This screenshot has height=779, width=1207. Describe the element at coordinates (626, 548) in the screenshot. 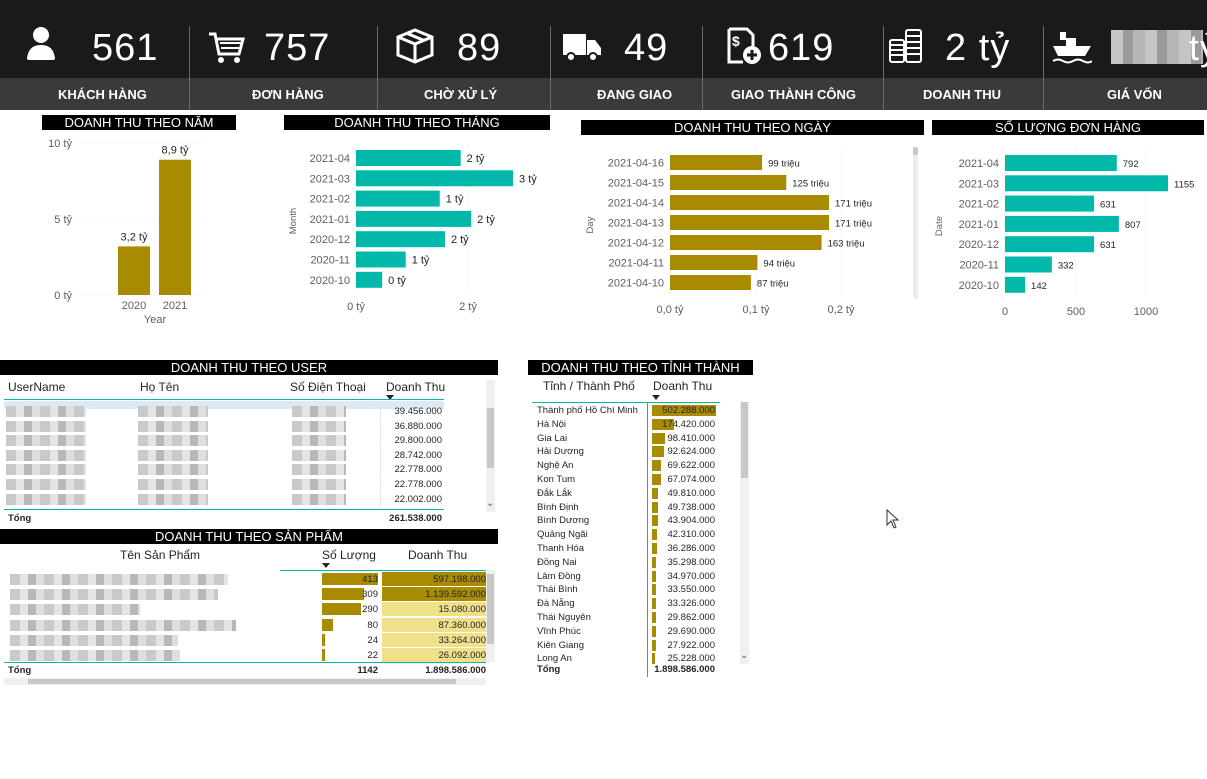

I see `table-row: Thanh Hóa 36.286.000` at that location.